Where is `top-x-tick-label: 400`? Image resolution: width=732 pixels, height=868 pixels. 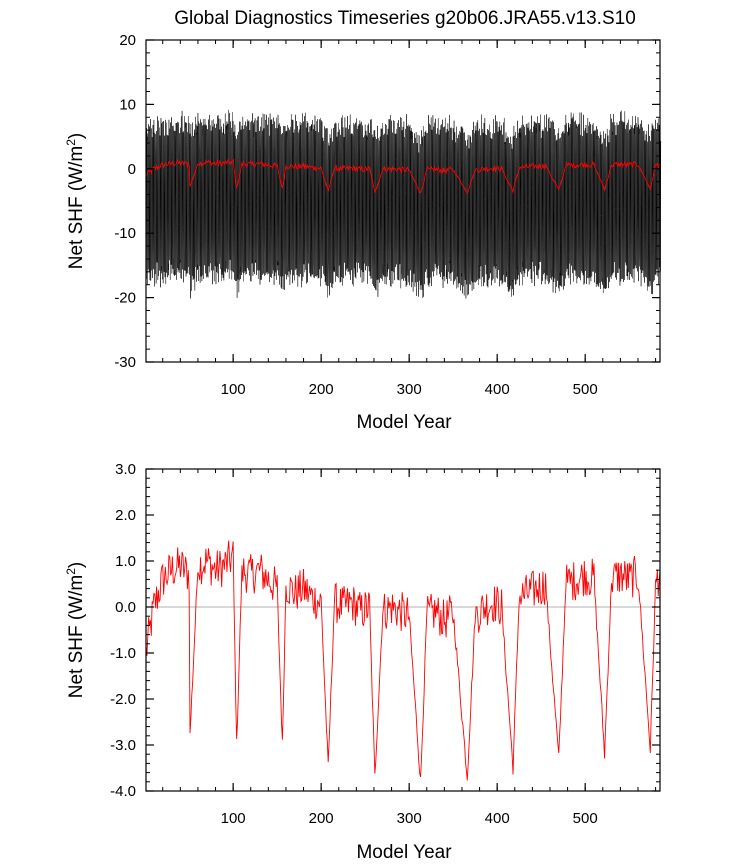 top-x-tick-label: 400 is located at coordinates (497, 389).